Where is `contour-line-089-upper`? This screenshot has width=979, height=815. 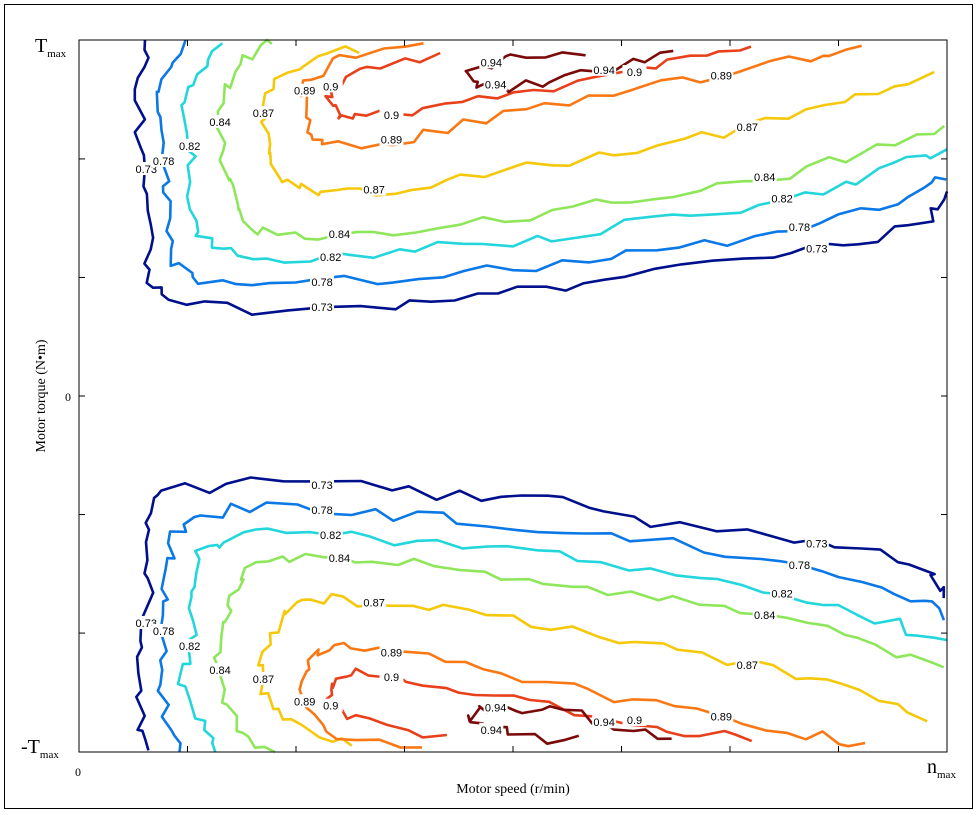 contour-line-089-upper is located at coordinates (581, 96).